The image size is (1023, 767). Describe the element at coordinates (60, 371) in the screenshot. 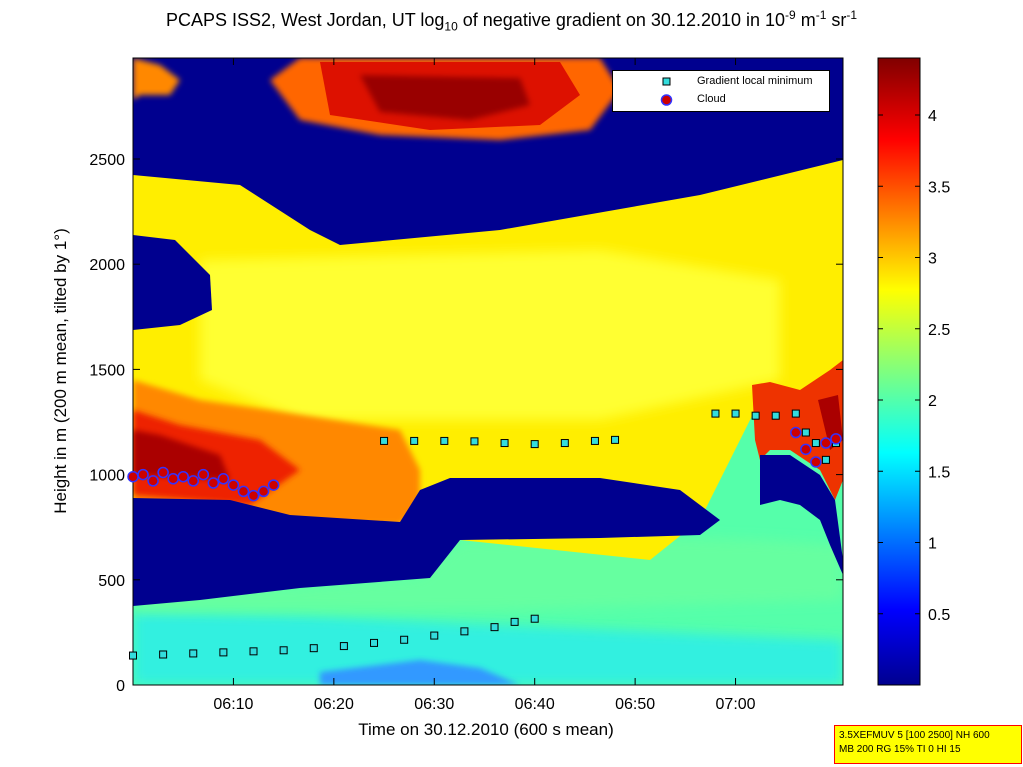

I see `y-axis-label: Height in m (200 m mean, tilted by 1°)` at that location.